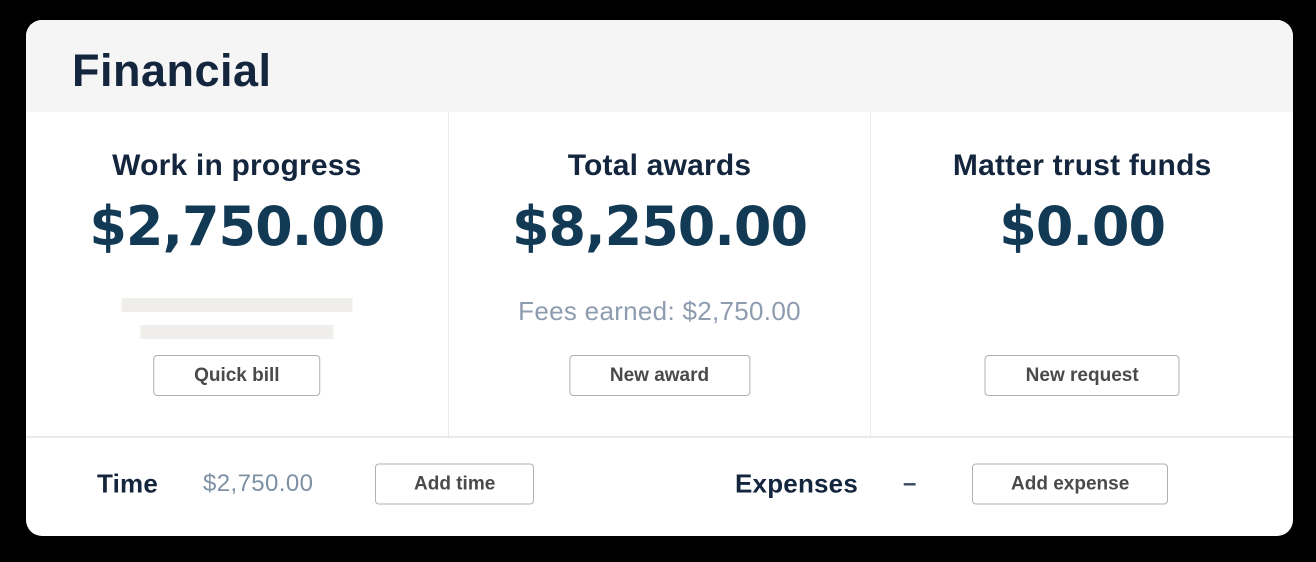  Describe the element at coordinates (659, 226) in the screenshot. I see `total-awards-amount: $8,250.00` at that location.